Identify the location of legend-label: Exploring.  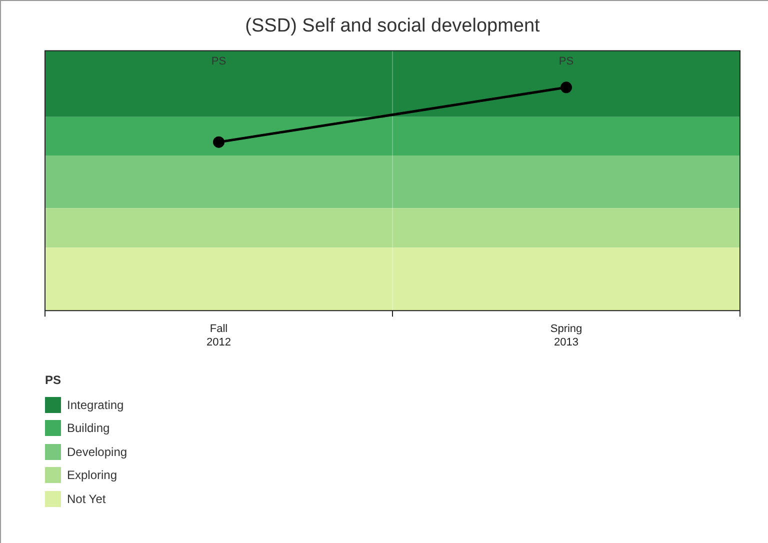
(92, 475).